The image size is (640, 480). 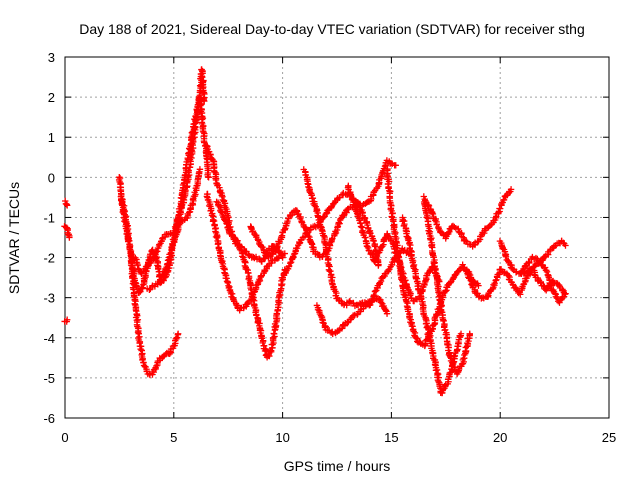 What do you see at coordinates (338, 219) in the screenshot?
I see `data-series-arc12` at bounding box center [338, 219].